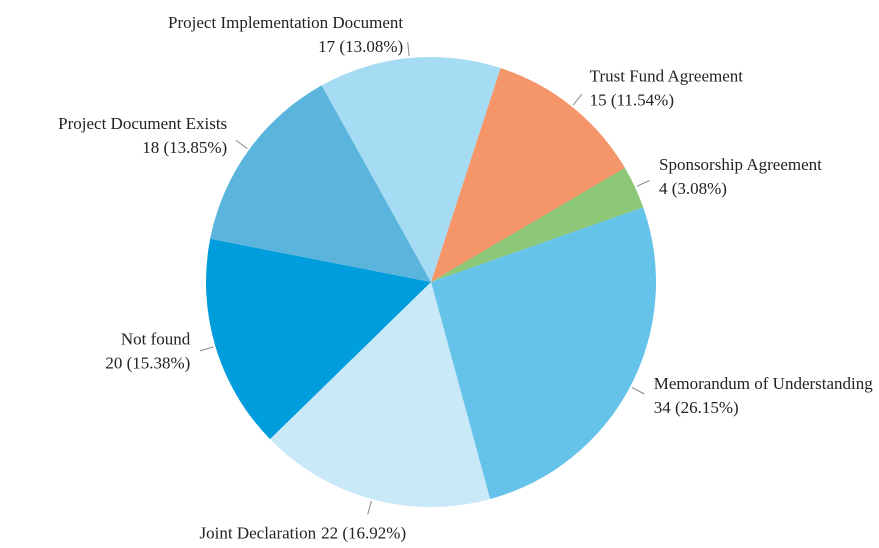 The width and height of the screenshot is (879, 548). I want to click on slice-label: Not found 20 (15.38%), so click(147, 351).